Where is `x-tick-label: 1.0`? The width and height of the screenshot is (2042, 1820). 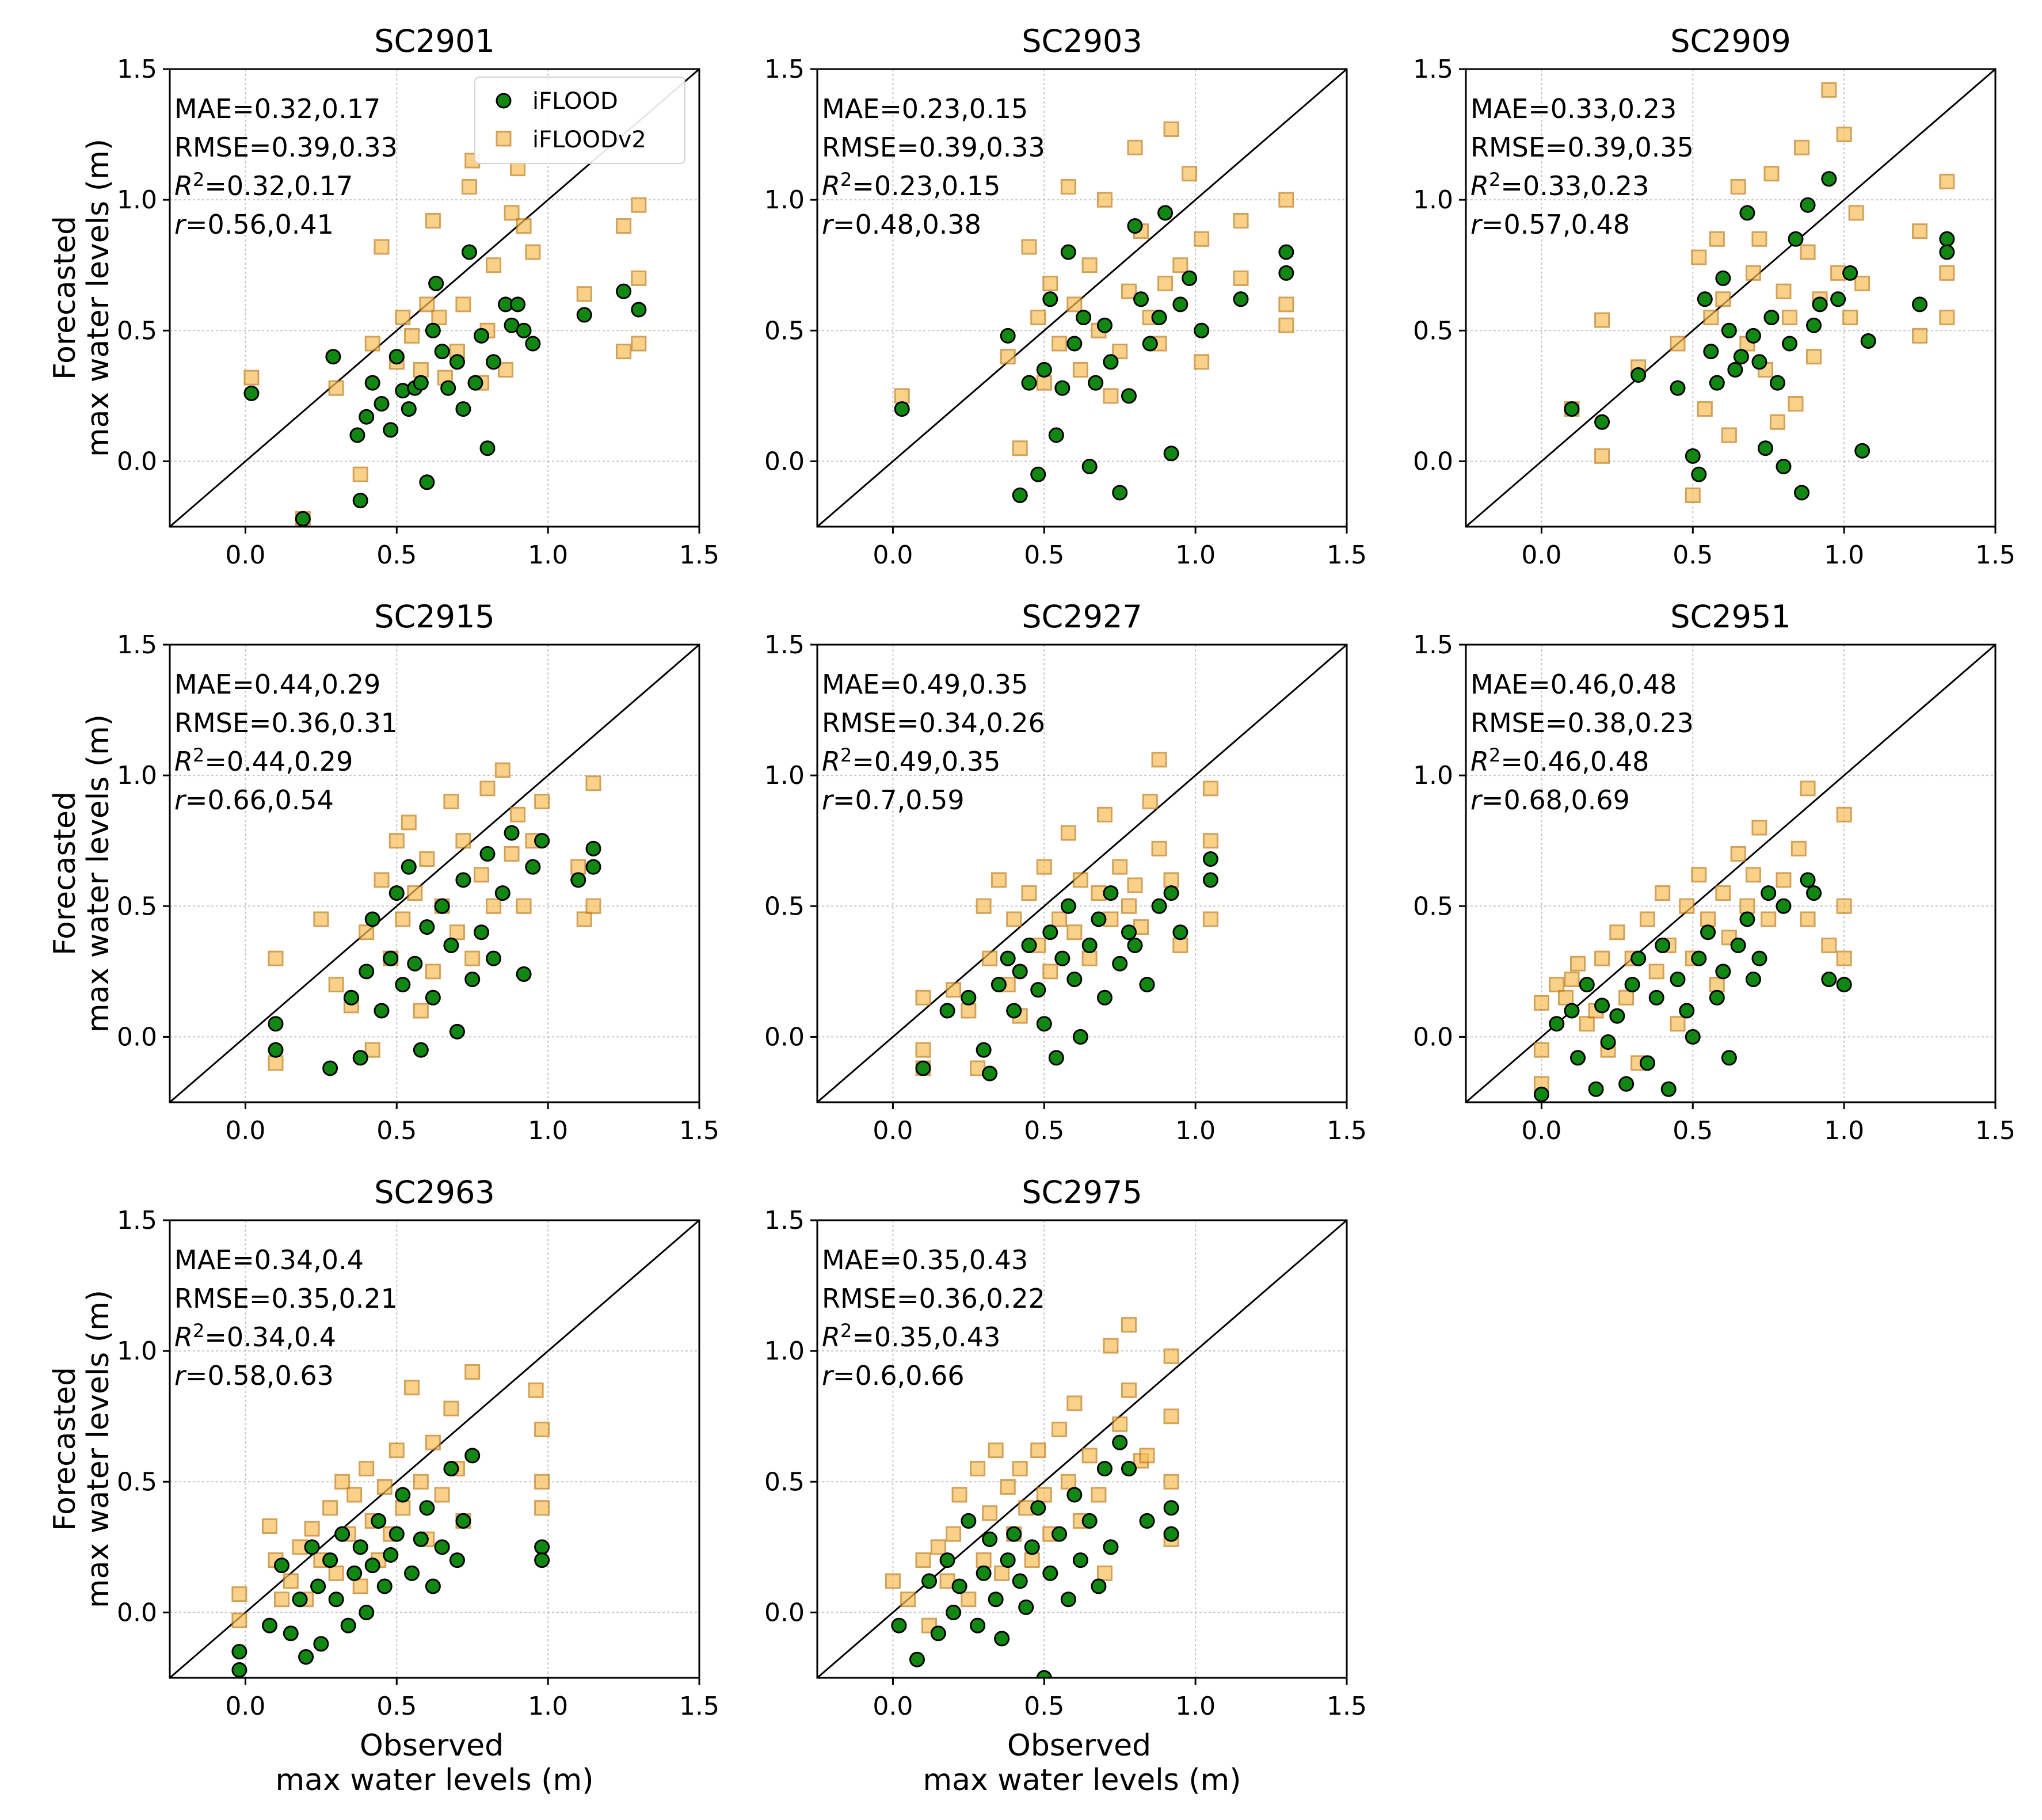 x-tick-label: 1.0 is located at coordinates (1195, 1130).